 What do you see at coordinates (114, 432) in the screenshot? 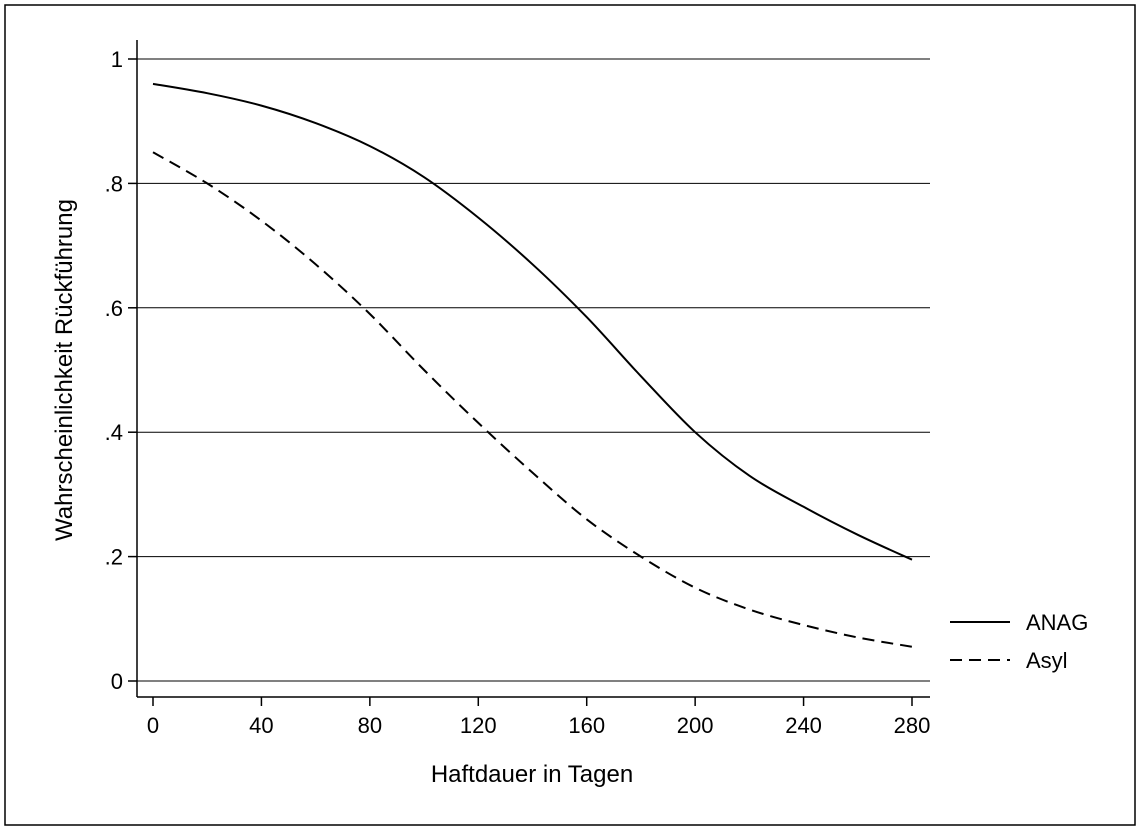
I see `y-tick-label: .4` at bounding box center [114, 432].